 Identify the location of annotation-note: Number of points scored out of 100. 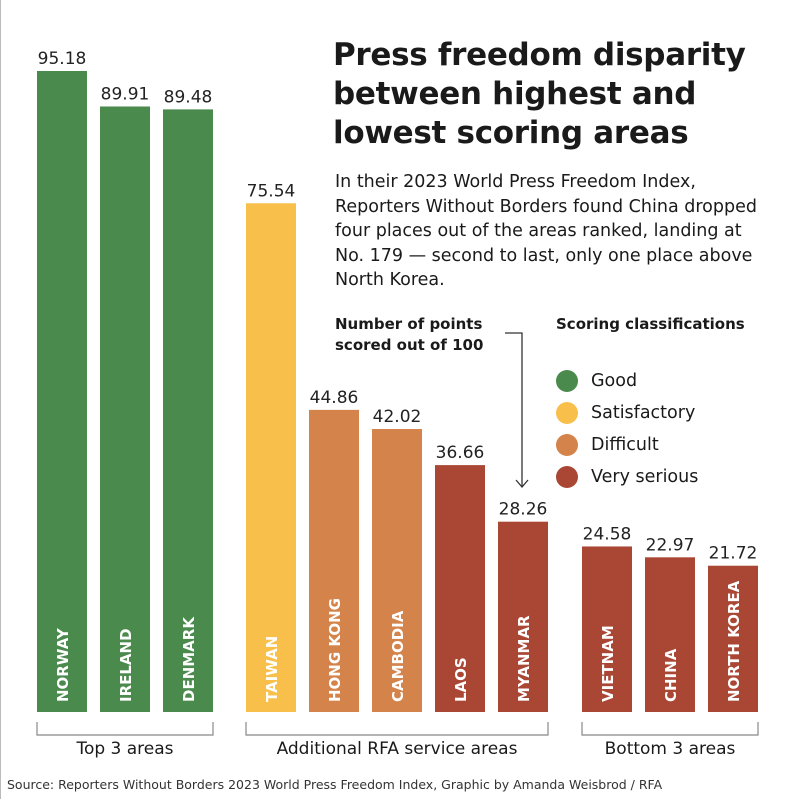
(409, 334).